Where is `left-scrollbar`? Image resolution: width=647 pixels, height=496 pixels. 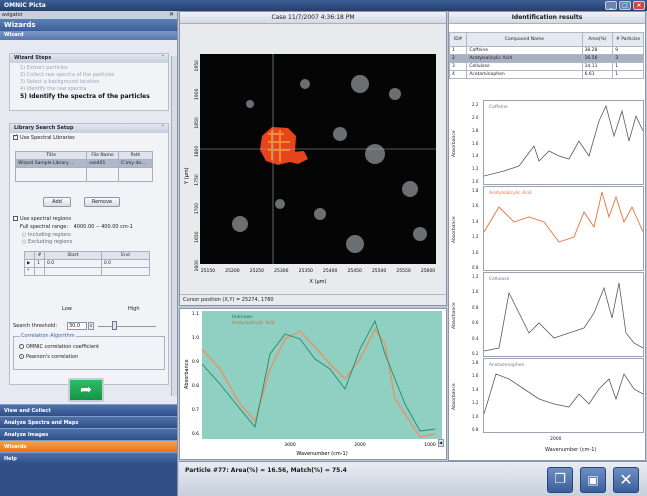
left-scrollbar is located at coordinates (174, 226).